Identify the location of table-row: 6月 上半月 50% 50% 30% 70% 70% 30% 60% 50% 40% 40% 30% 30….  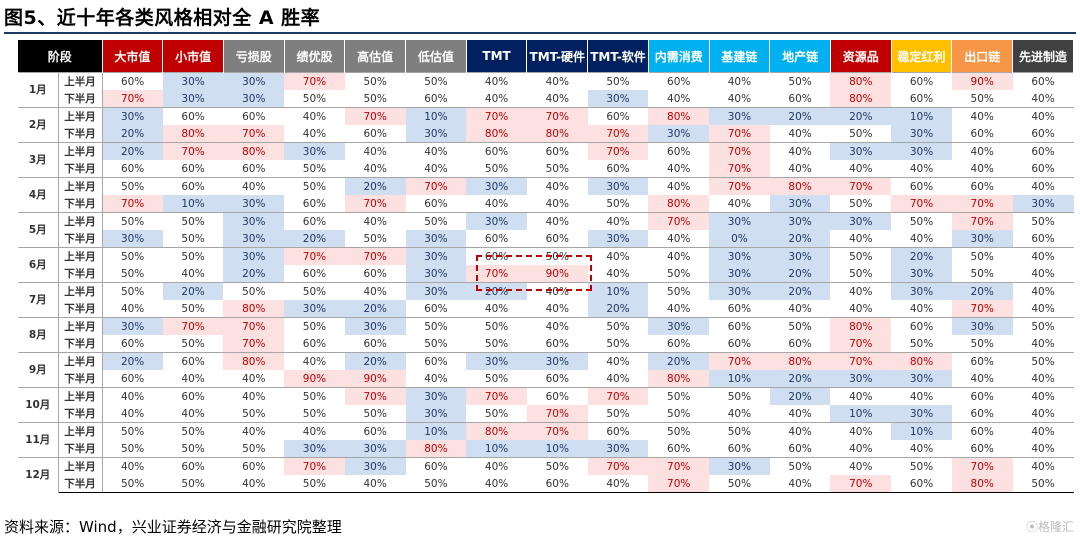
(546, 265).